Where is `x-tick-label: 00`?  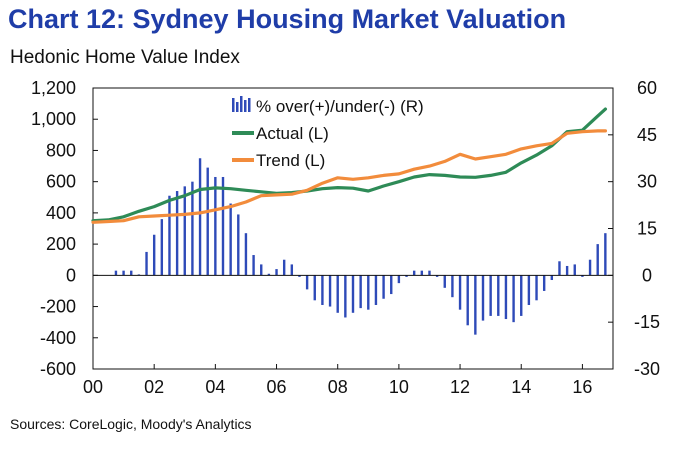
x-tick-label: 00 is located at coordinates (93, 387).